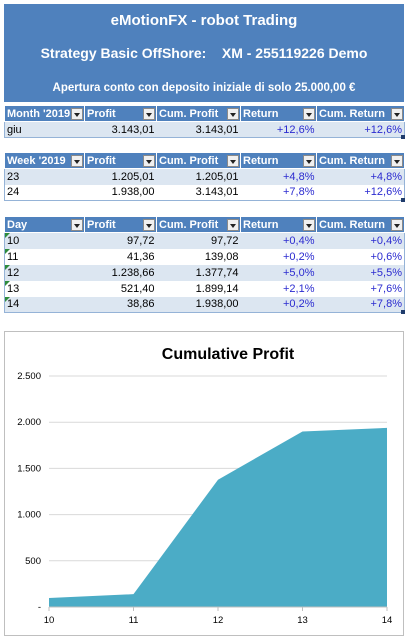  I want to click on column-header-label: Day, so click(17, 224).